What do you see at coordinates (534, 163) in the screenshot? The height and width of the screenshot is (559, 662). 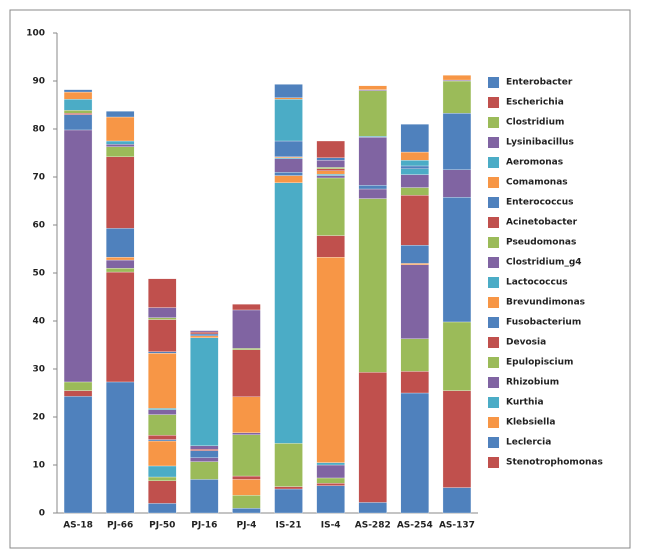 I see `legend-label: Aeromonas` at bounding box center [534, 163].